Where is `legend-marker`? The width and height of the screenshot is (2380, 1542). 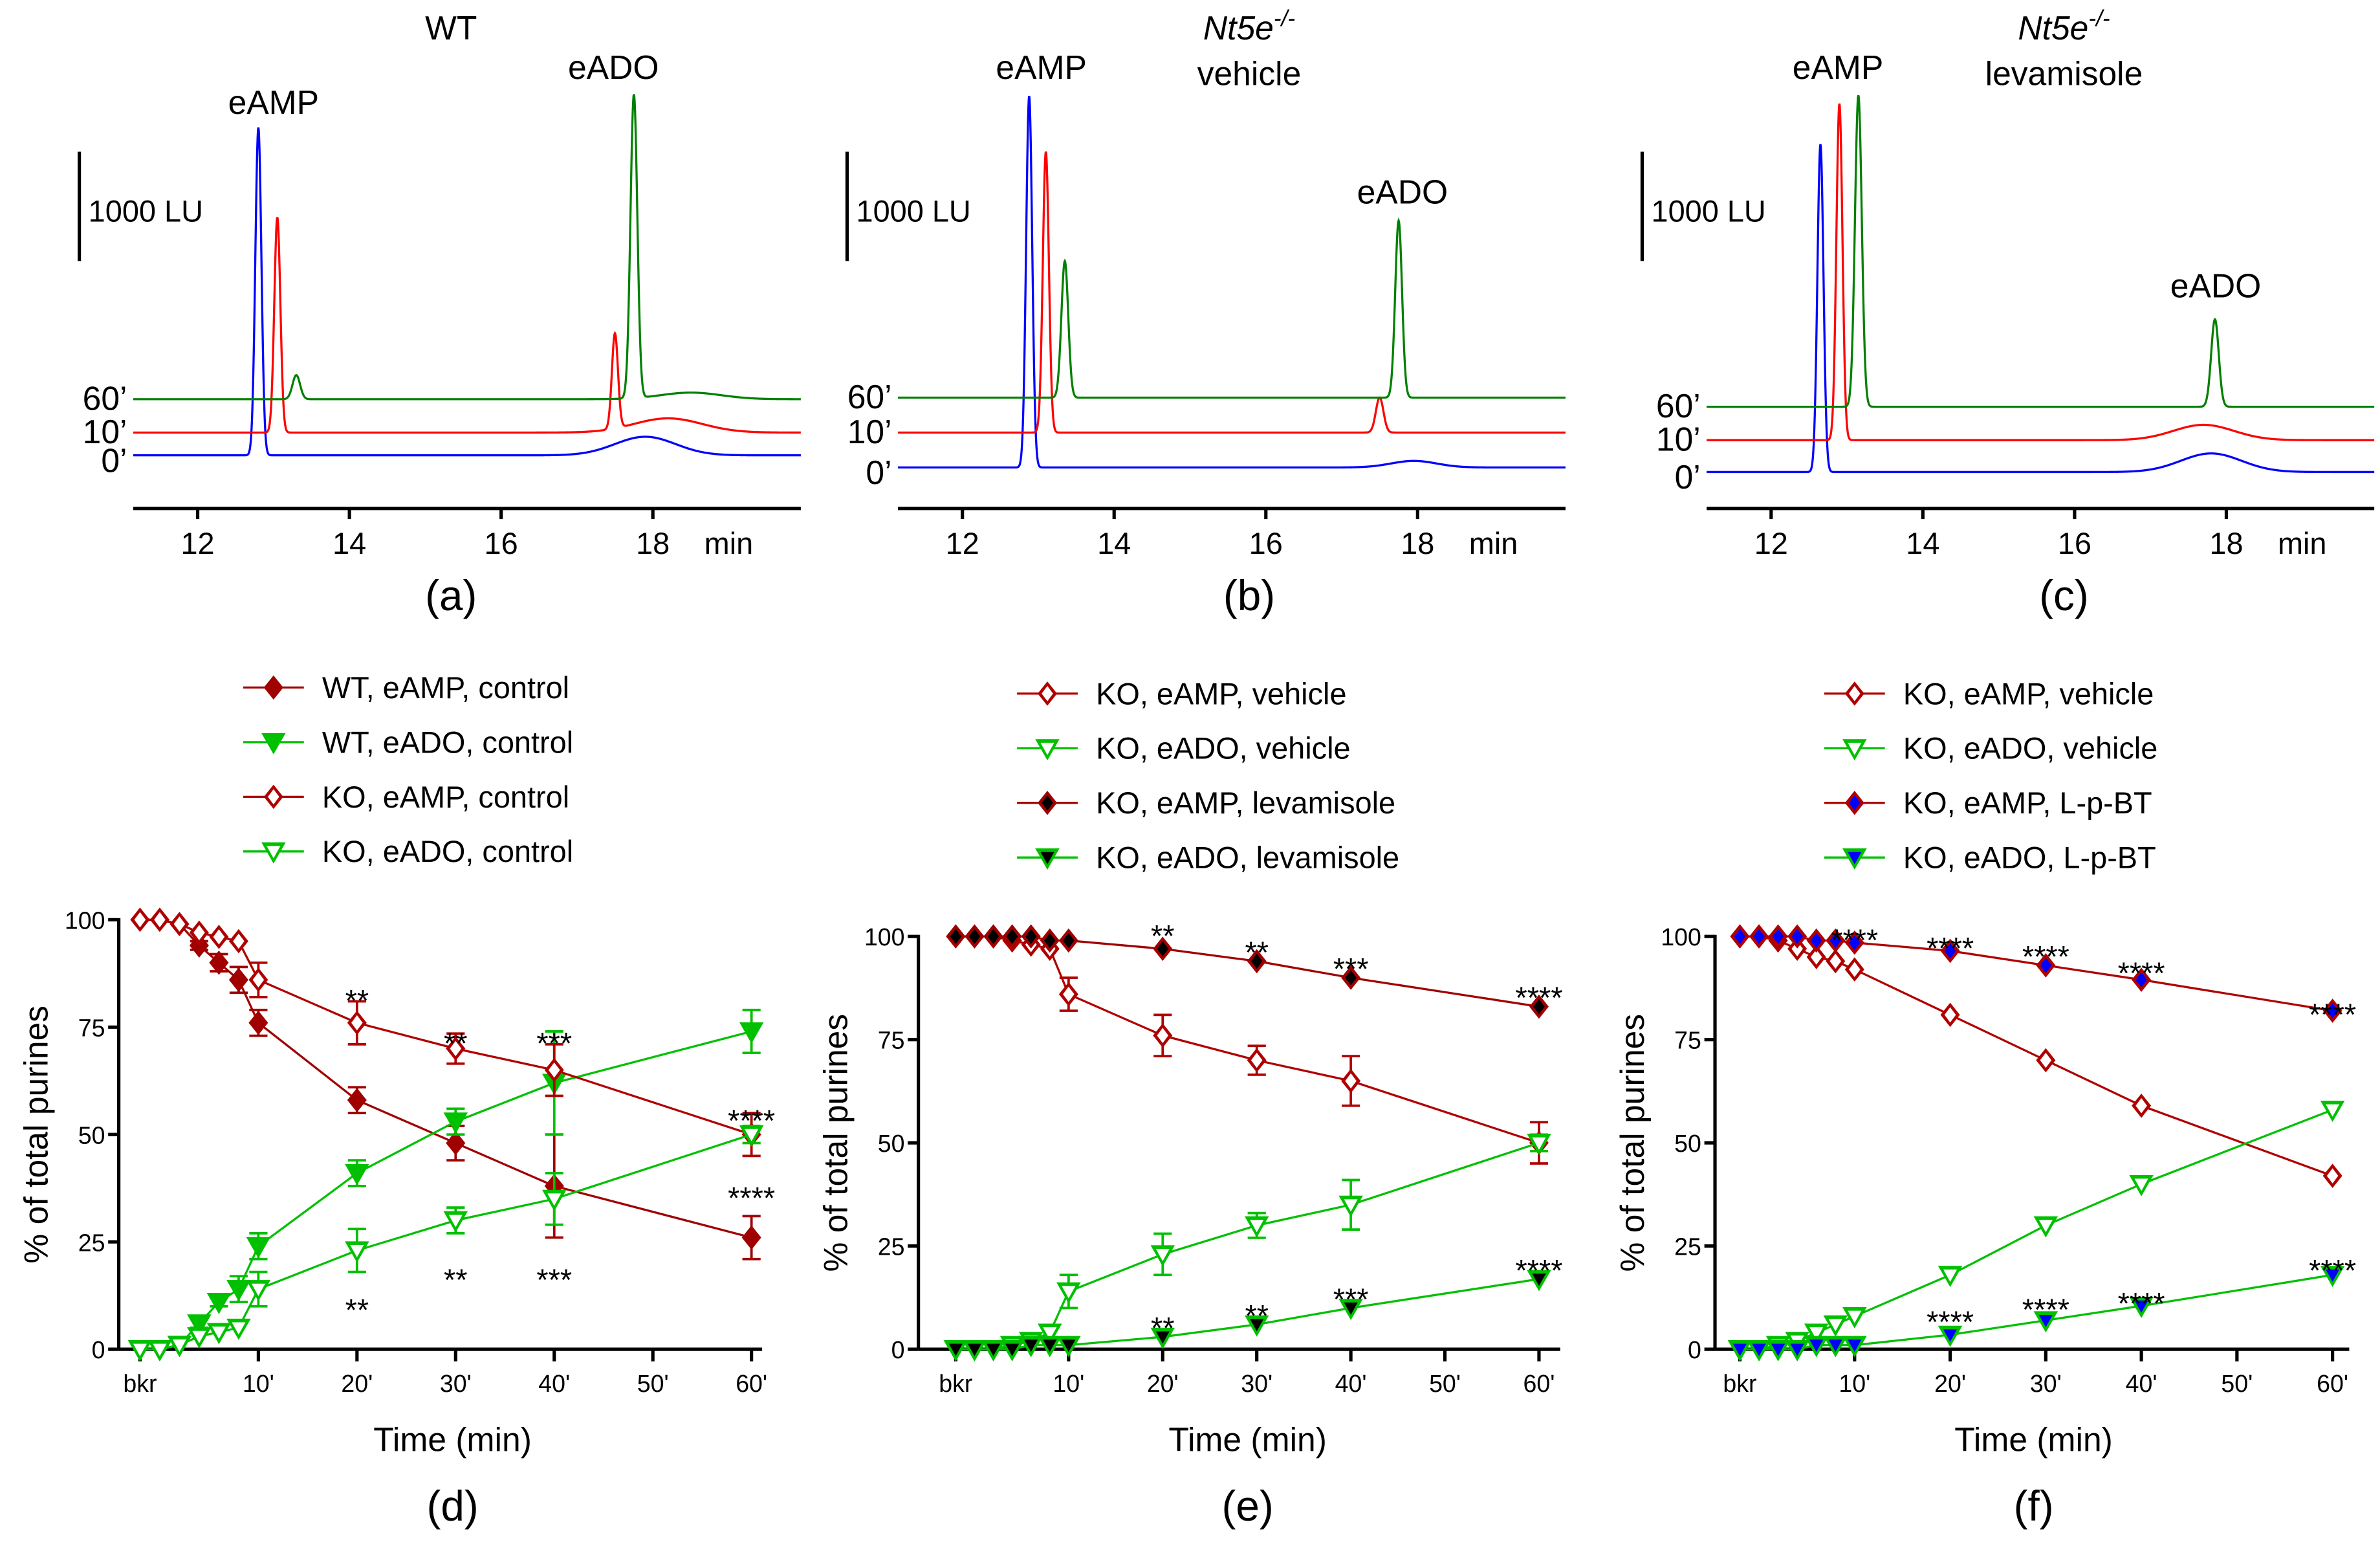 legend-marker is located at coordinates (273, 688).